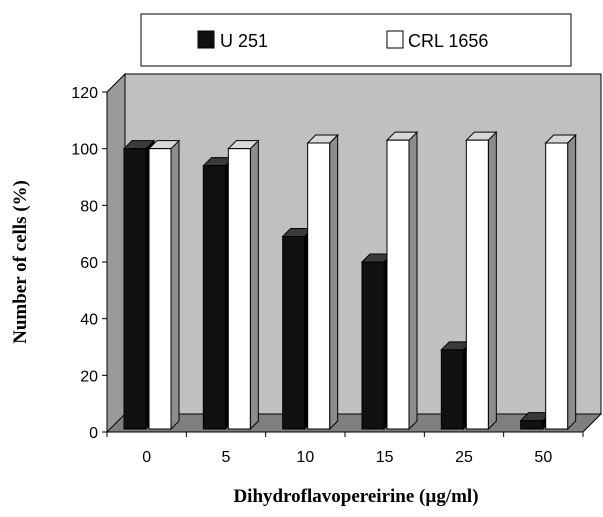 The height and width of the screenshot is (517, 603). What do you see at coordinates (464, 457) in the screenshot?
I see `x-tick-label: 25` at bounding box center [464, 457].